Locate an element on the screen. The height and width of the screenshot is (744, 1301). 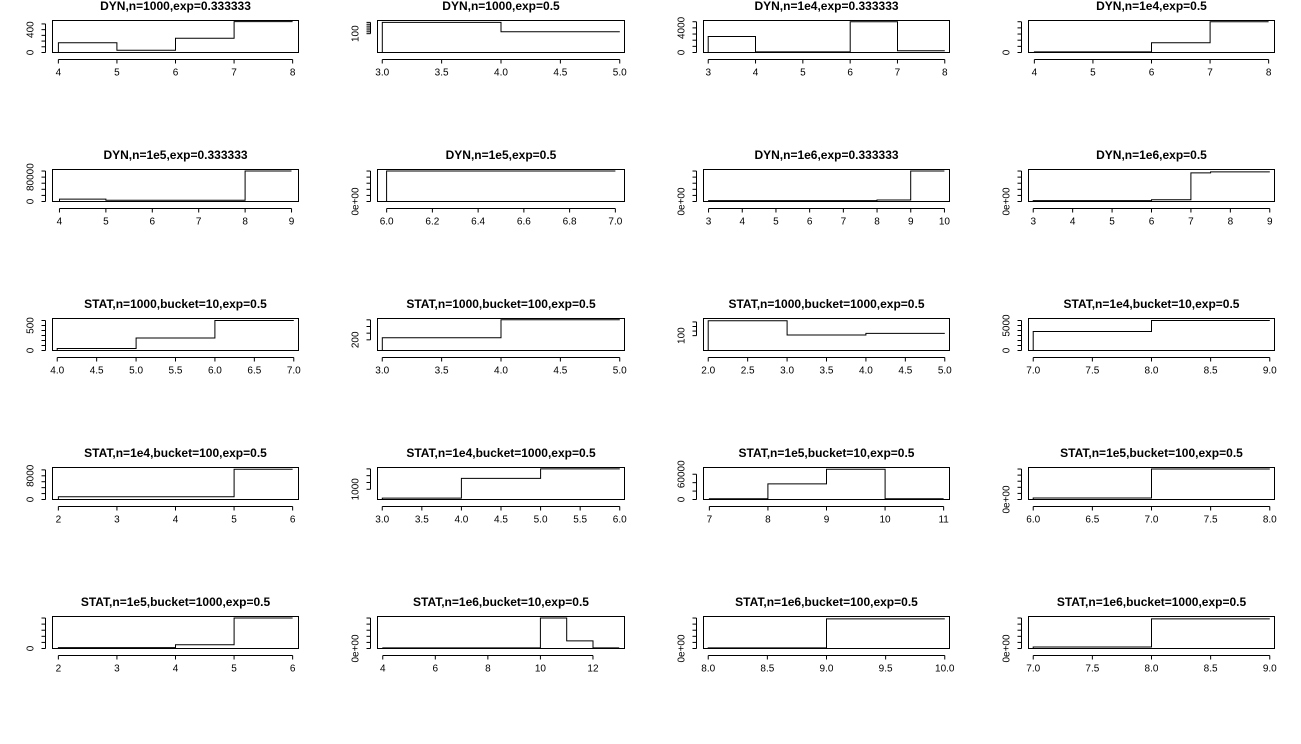
x-tick-label: 6.4 is located at coordinates (478, 222).